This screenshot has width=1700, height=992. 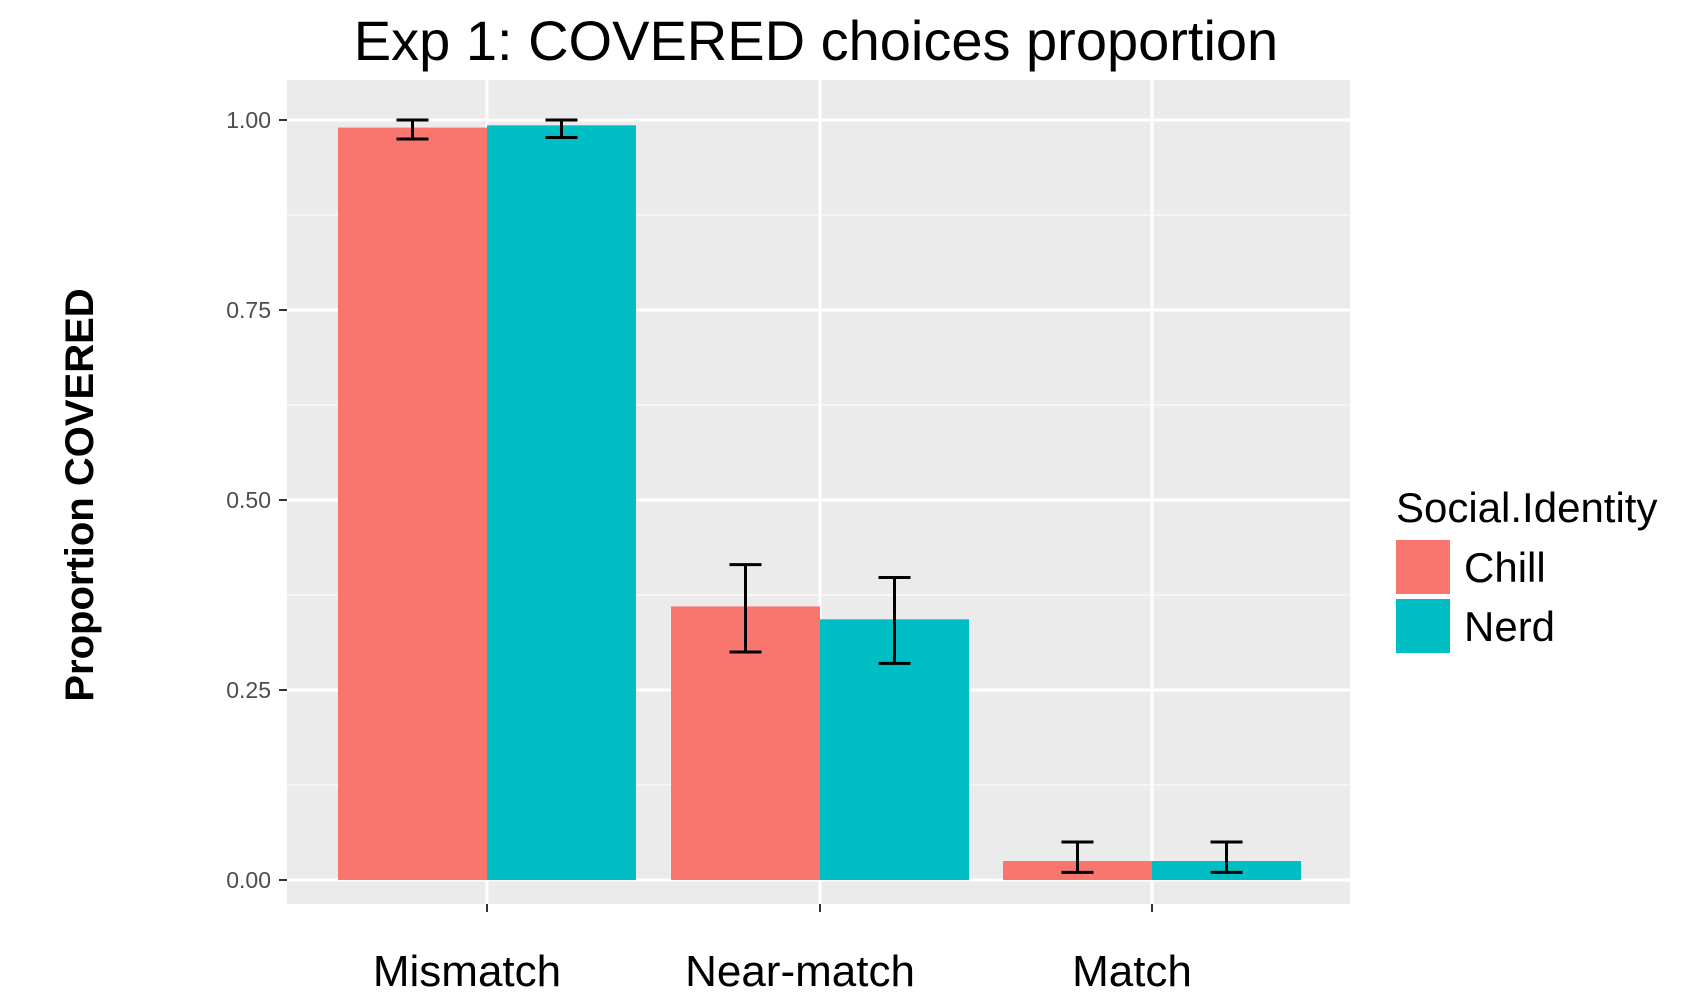 I want to click on x-category-label: Near-match, so click(x=800, y=969).